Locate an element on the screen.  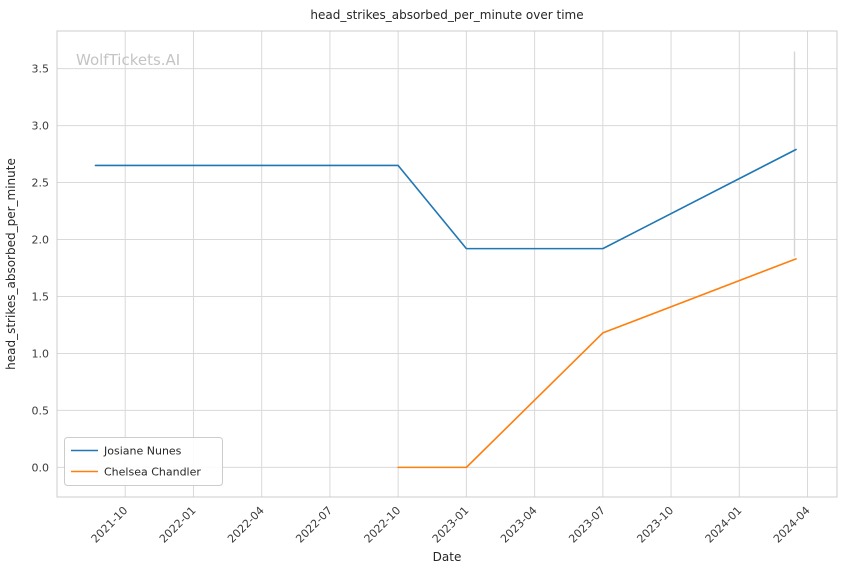
legend-entry: Josiane Nunes is located at coordinates (126, 451).